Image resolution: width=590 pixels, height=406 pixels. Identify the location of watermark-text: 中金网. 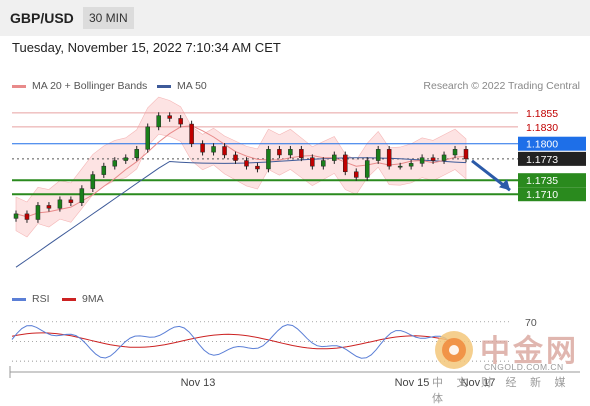
(529, 351).